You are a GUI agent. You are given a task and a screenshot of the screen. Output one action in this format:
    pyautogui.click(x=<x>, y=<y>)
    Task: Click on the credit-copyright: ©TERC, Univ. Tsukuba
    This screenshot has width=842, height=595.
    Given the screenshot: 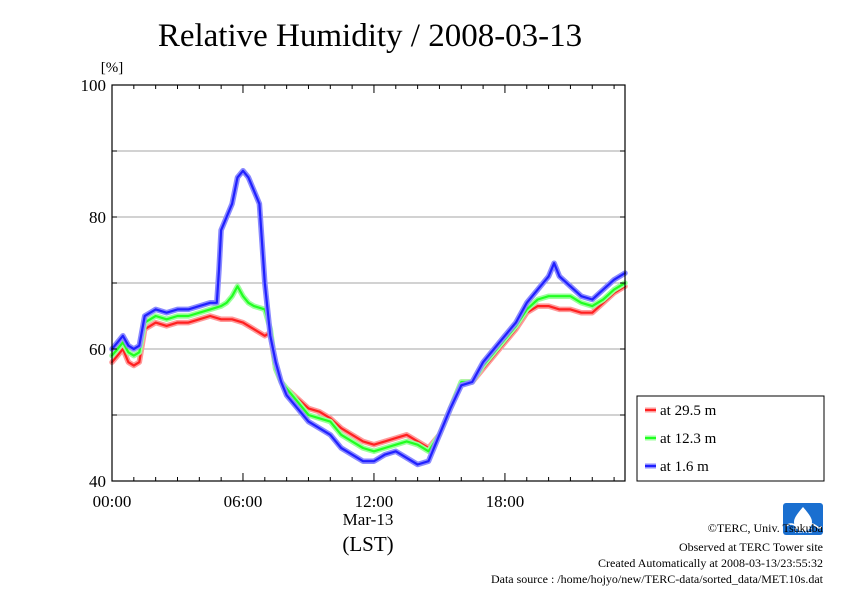 What is the action you would take?
    pyautogui.click(x=766, y=528)
    